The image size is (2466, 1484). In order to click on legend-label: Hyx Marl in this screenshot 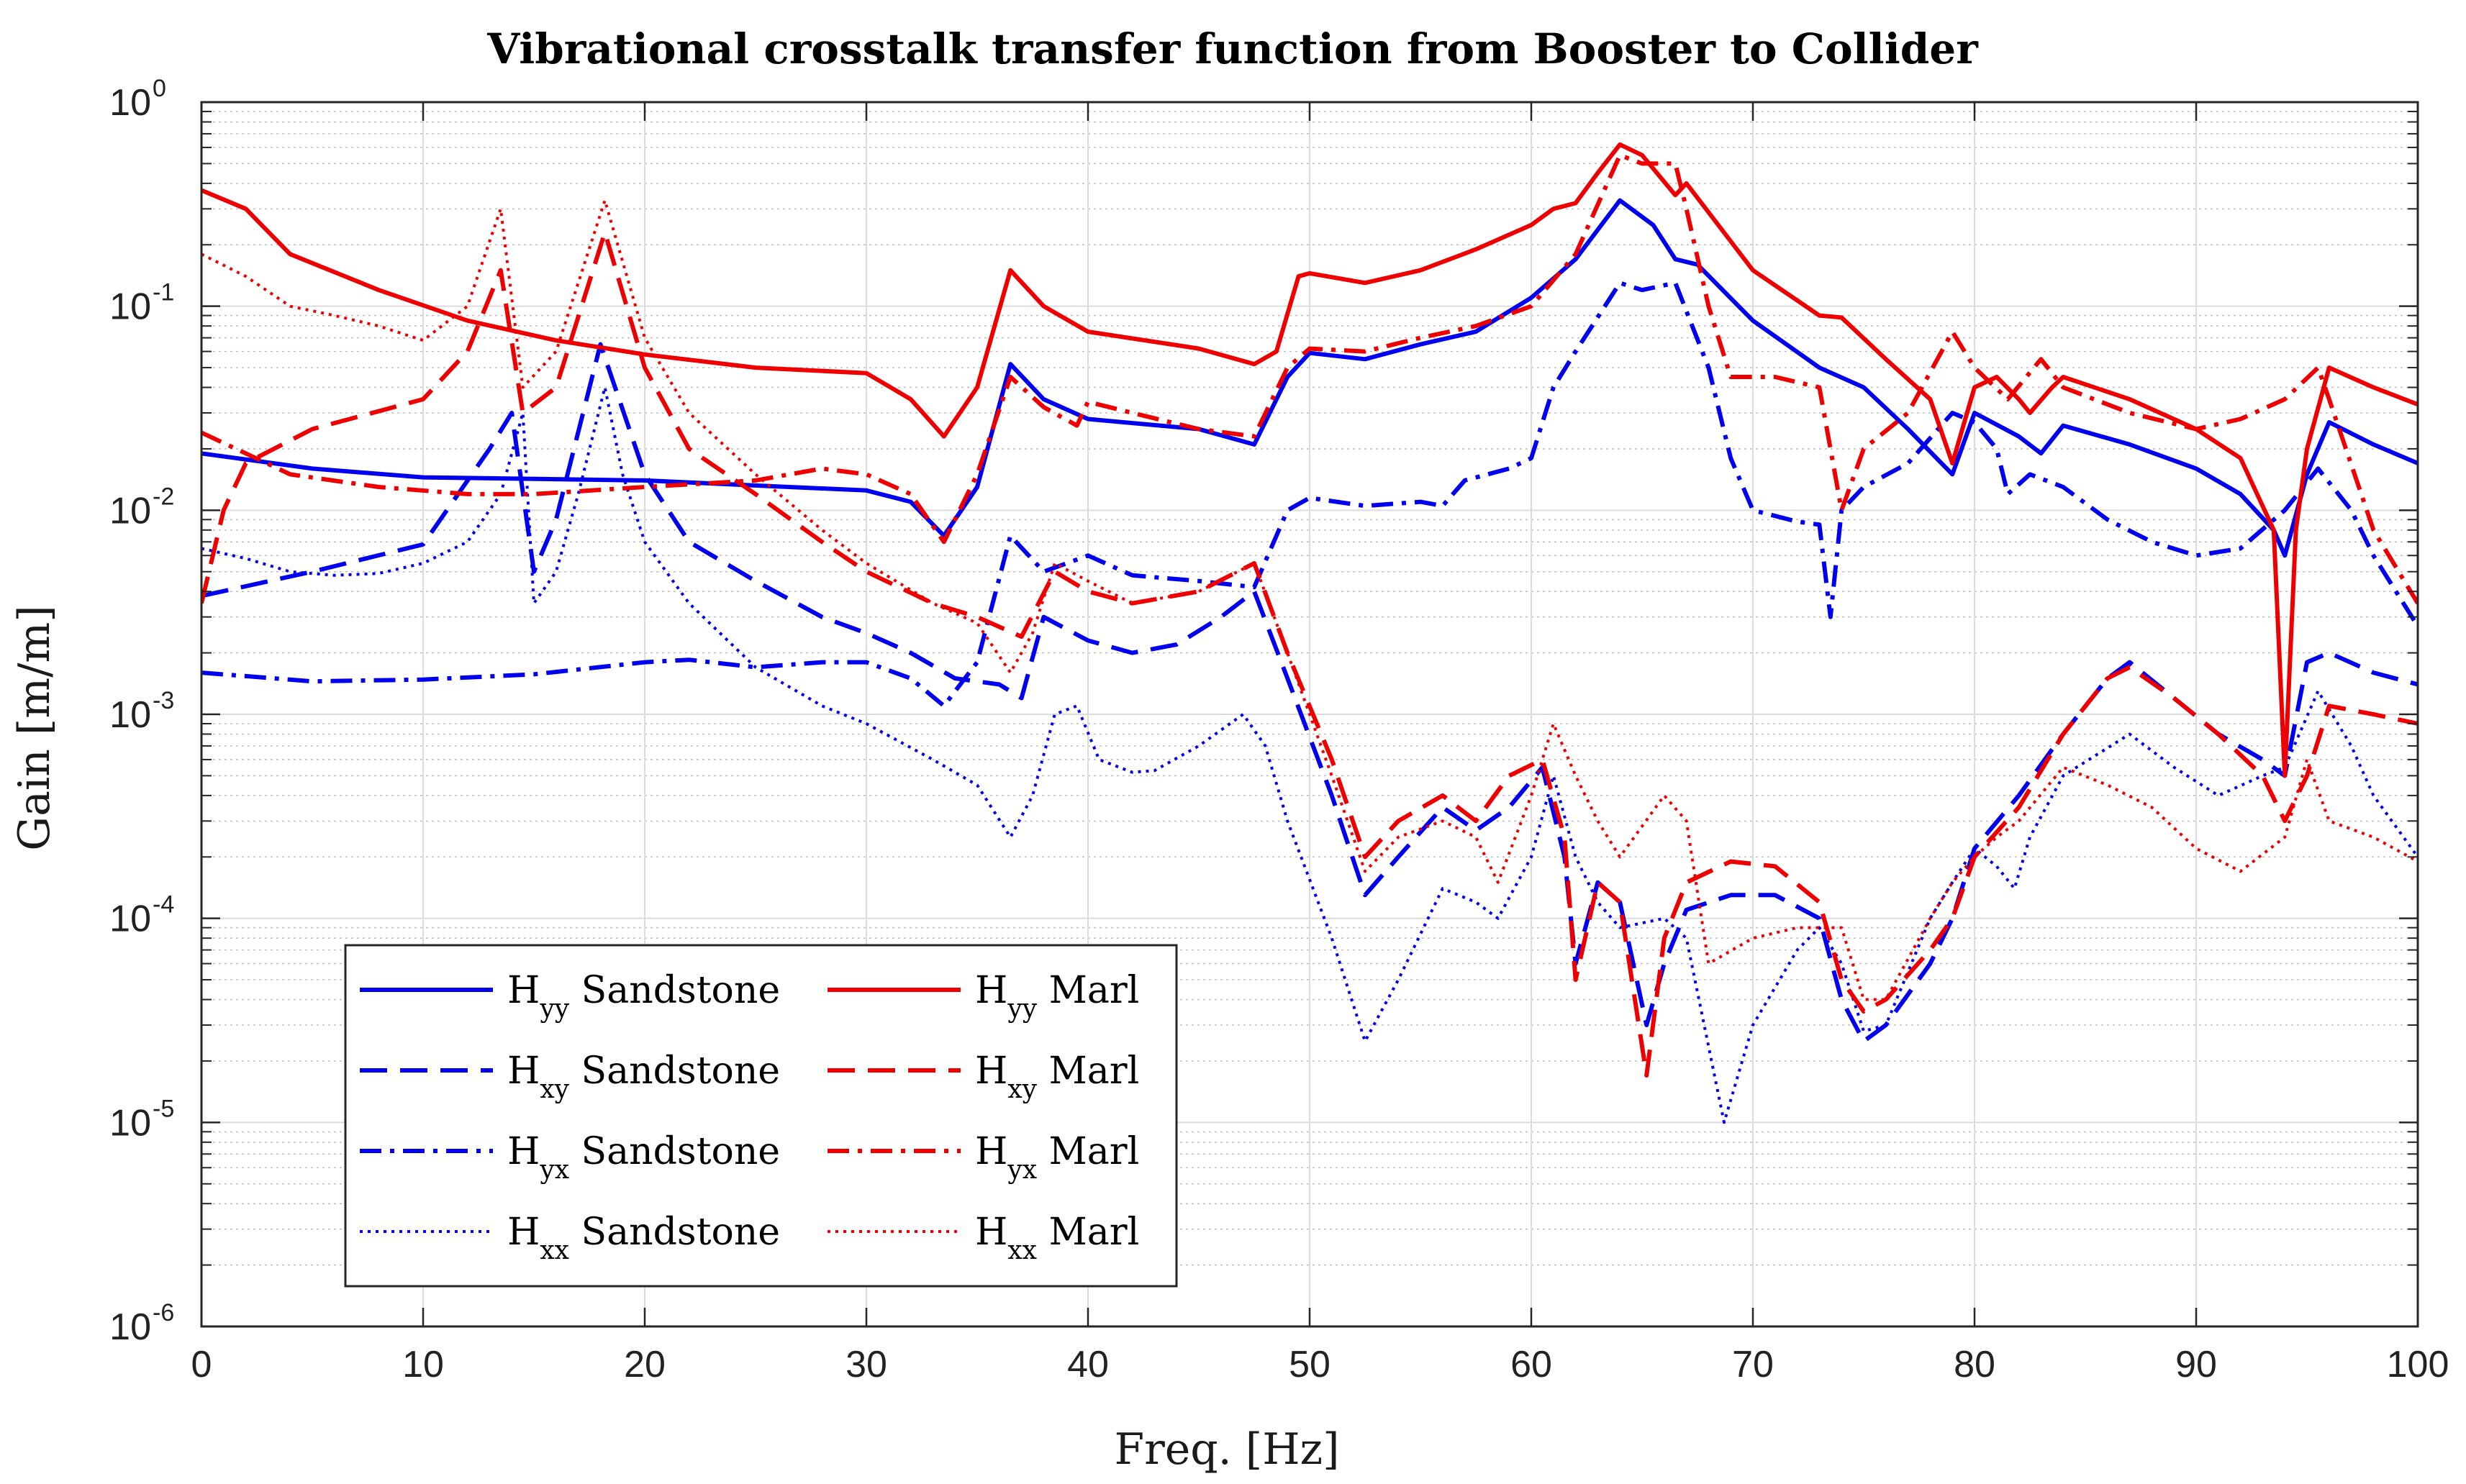, I will do `click(1057, 1158)`.